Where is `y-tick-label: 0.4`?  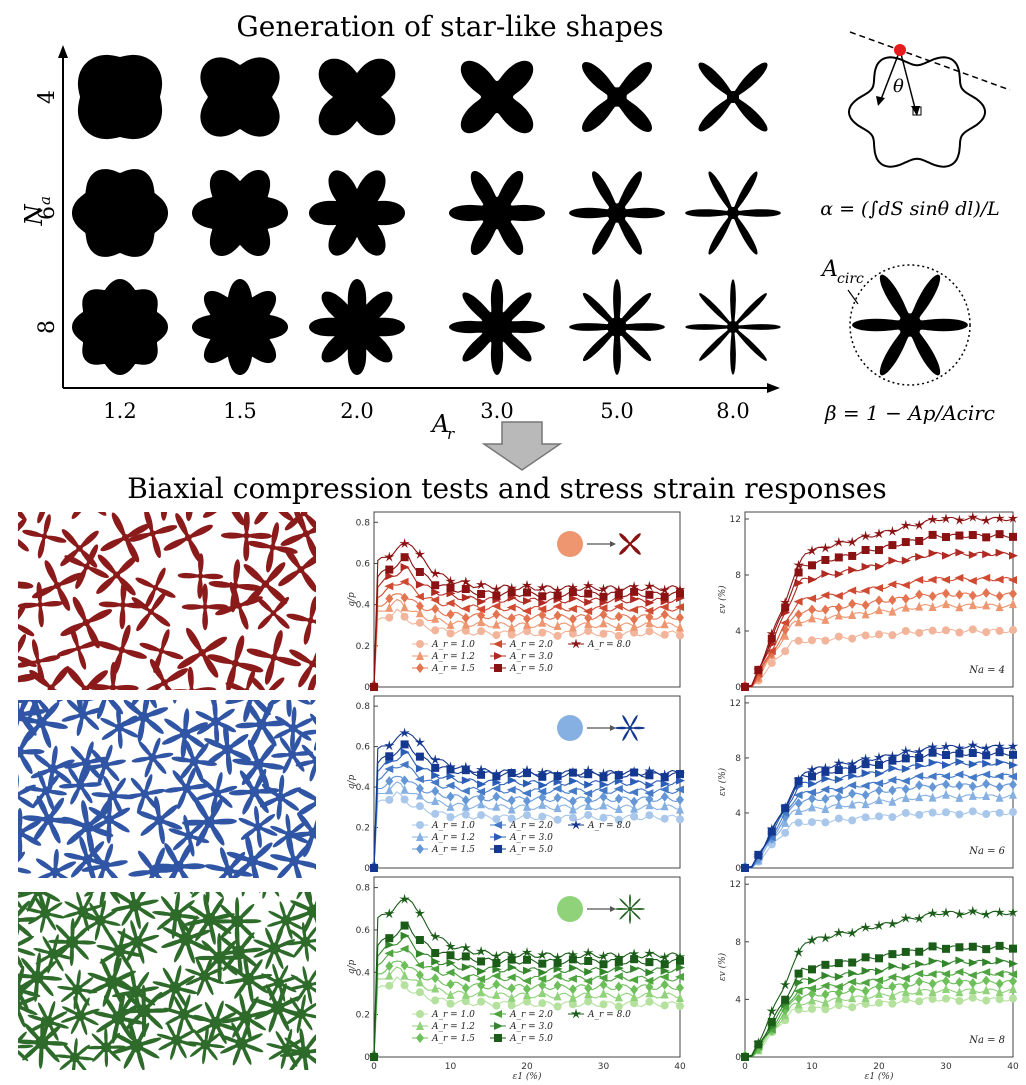
y-tick-label: 0.4 is located at coordinates (363, 973).